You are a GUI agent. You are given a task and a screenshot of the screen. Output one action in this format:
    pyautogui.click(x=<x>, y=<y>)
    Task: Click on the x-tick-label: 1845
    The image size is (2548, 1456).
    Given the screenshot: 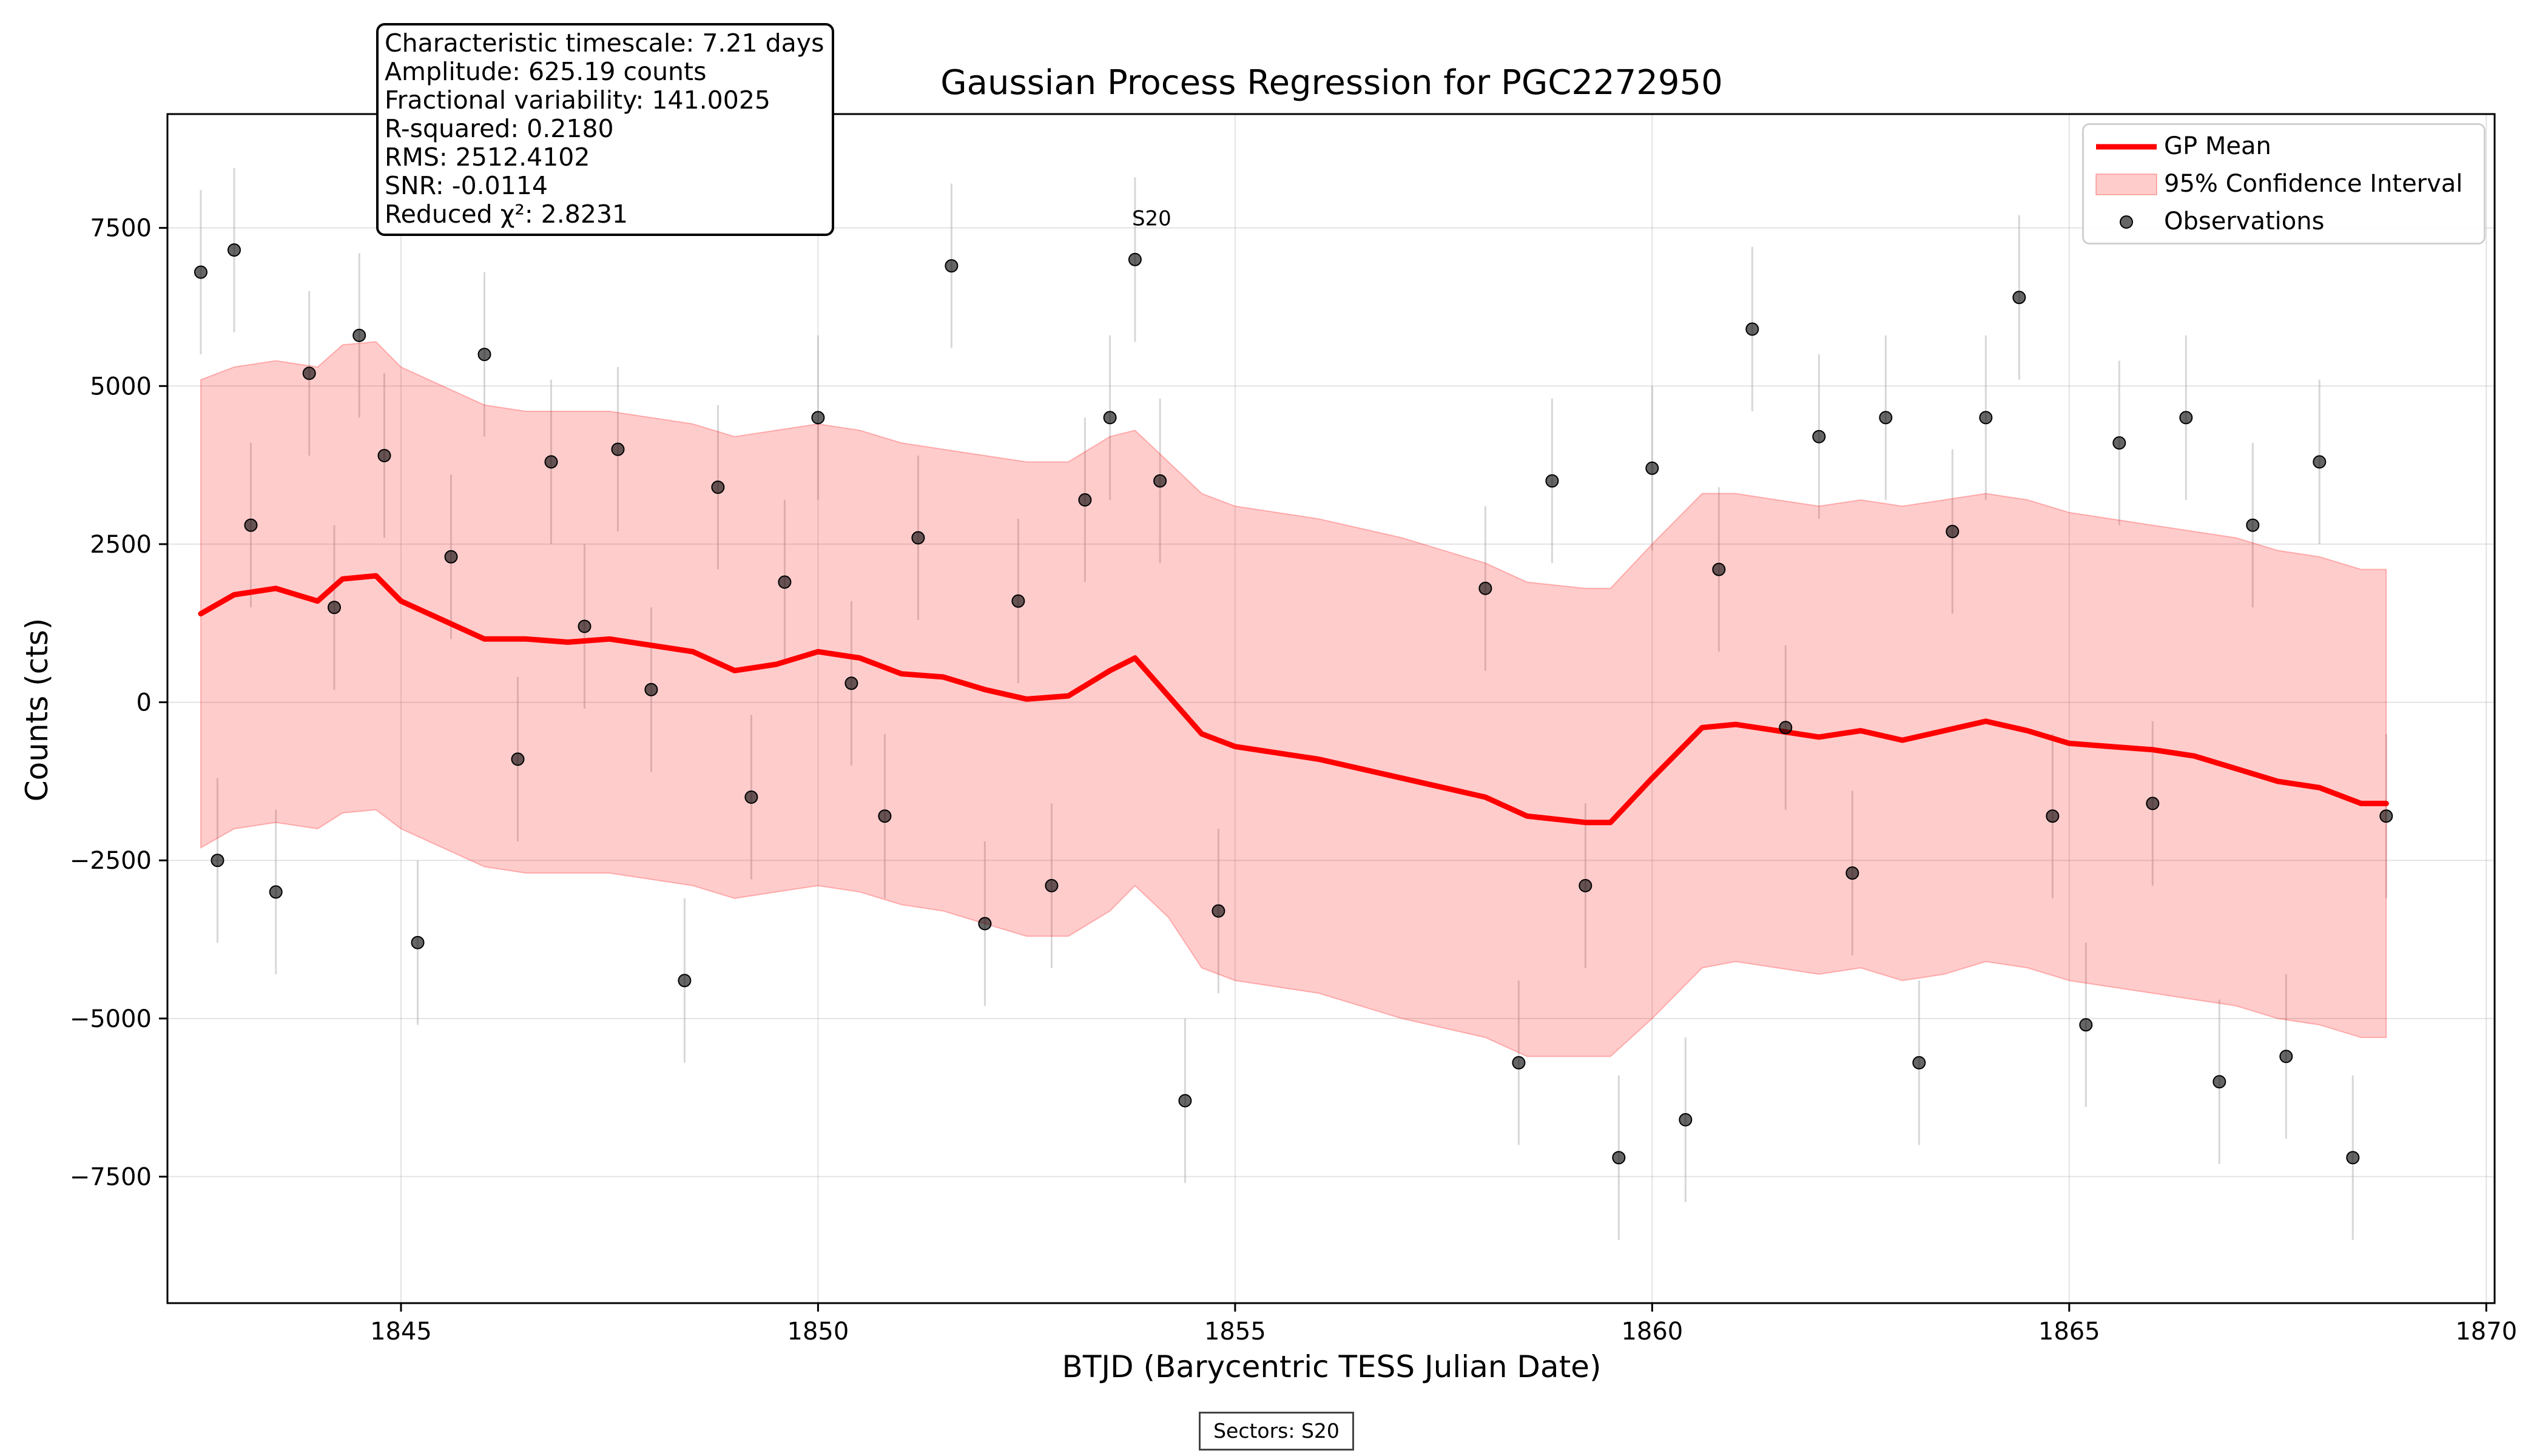 What is the action you would take?
    pyautogui.click(x=401, y=1332)
    